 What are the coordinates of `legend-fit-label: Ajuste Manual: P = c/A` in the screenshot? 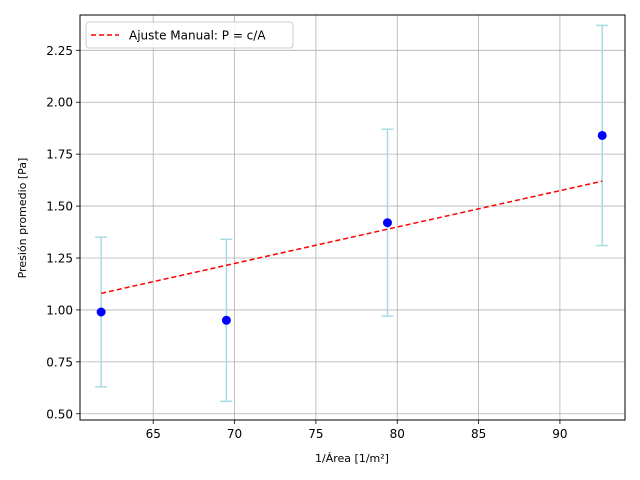 It's located at (197, 36).